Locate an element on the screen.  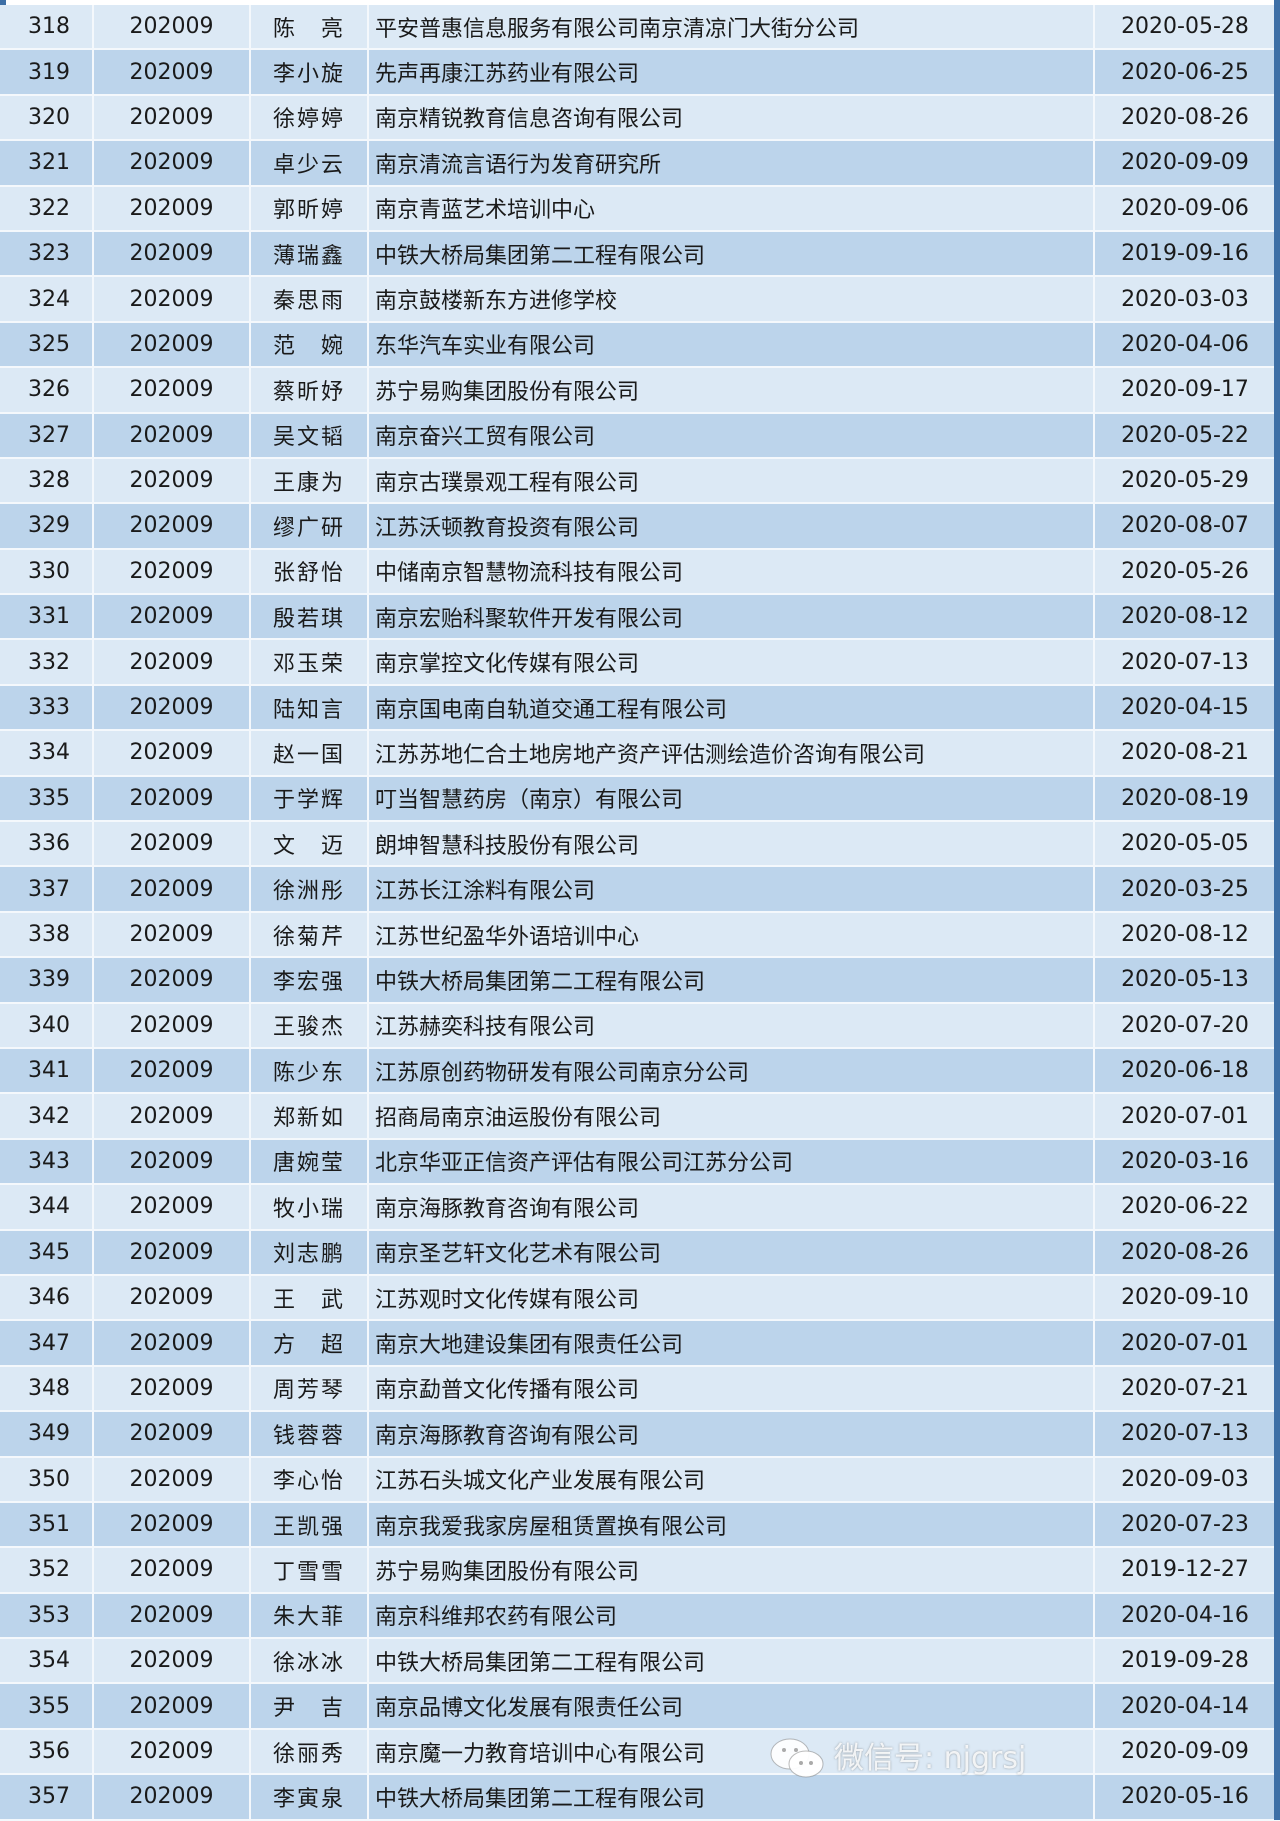
table-row: 346 202009 王 武江苏观时文化传媒有限公司 2020-09-10 is located at coordinates (640, 1298).